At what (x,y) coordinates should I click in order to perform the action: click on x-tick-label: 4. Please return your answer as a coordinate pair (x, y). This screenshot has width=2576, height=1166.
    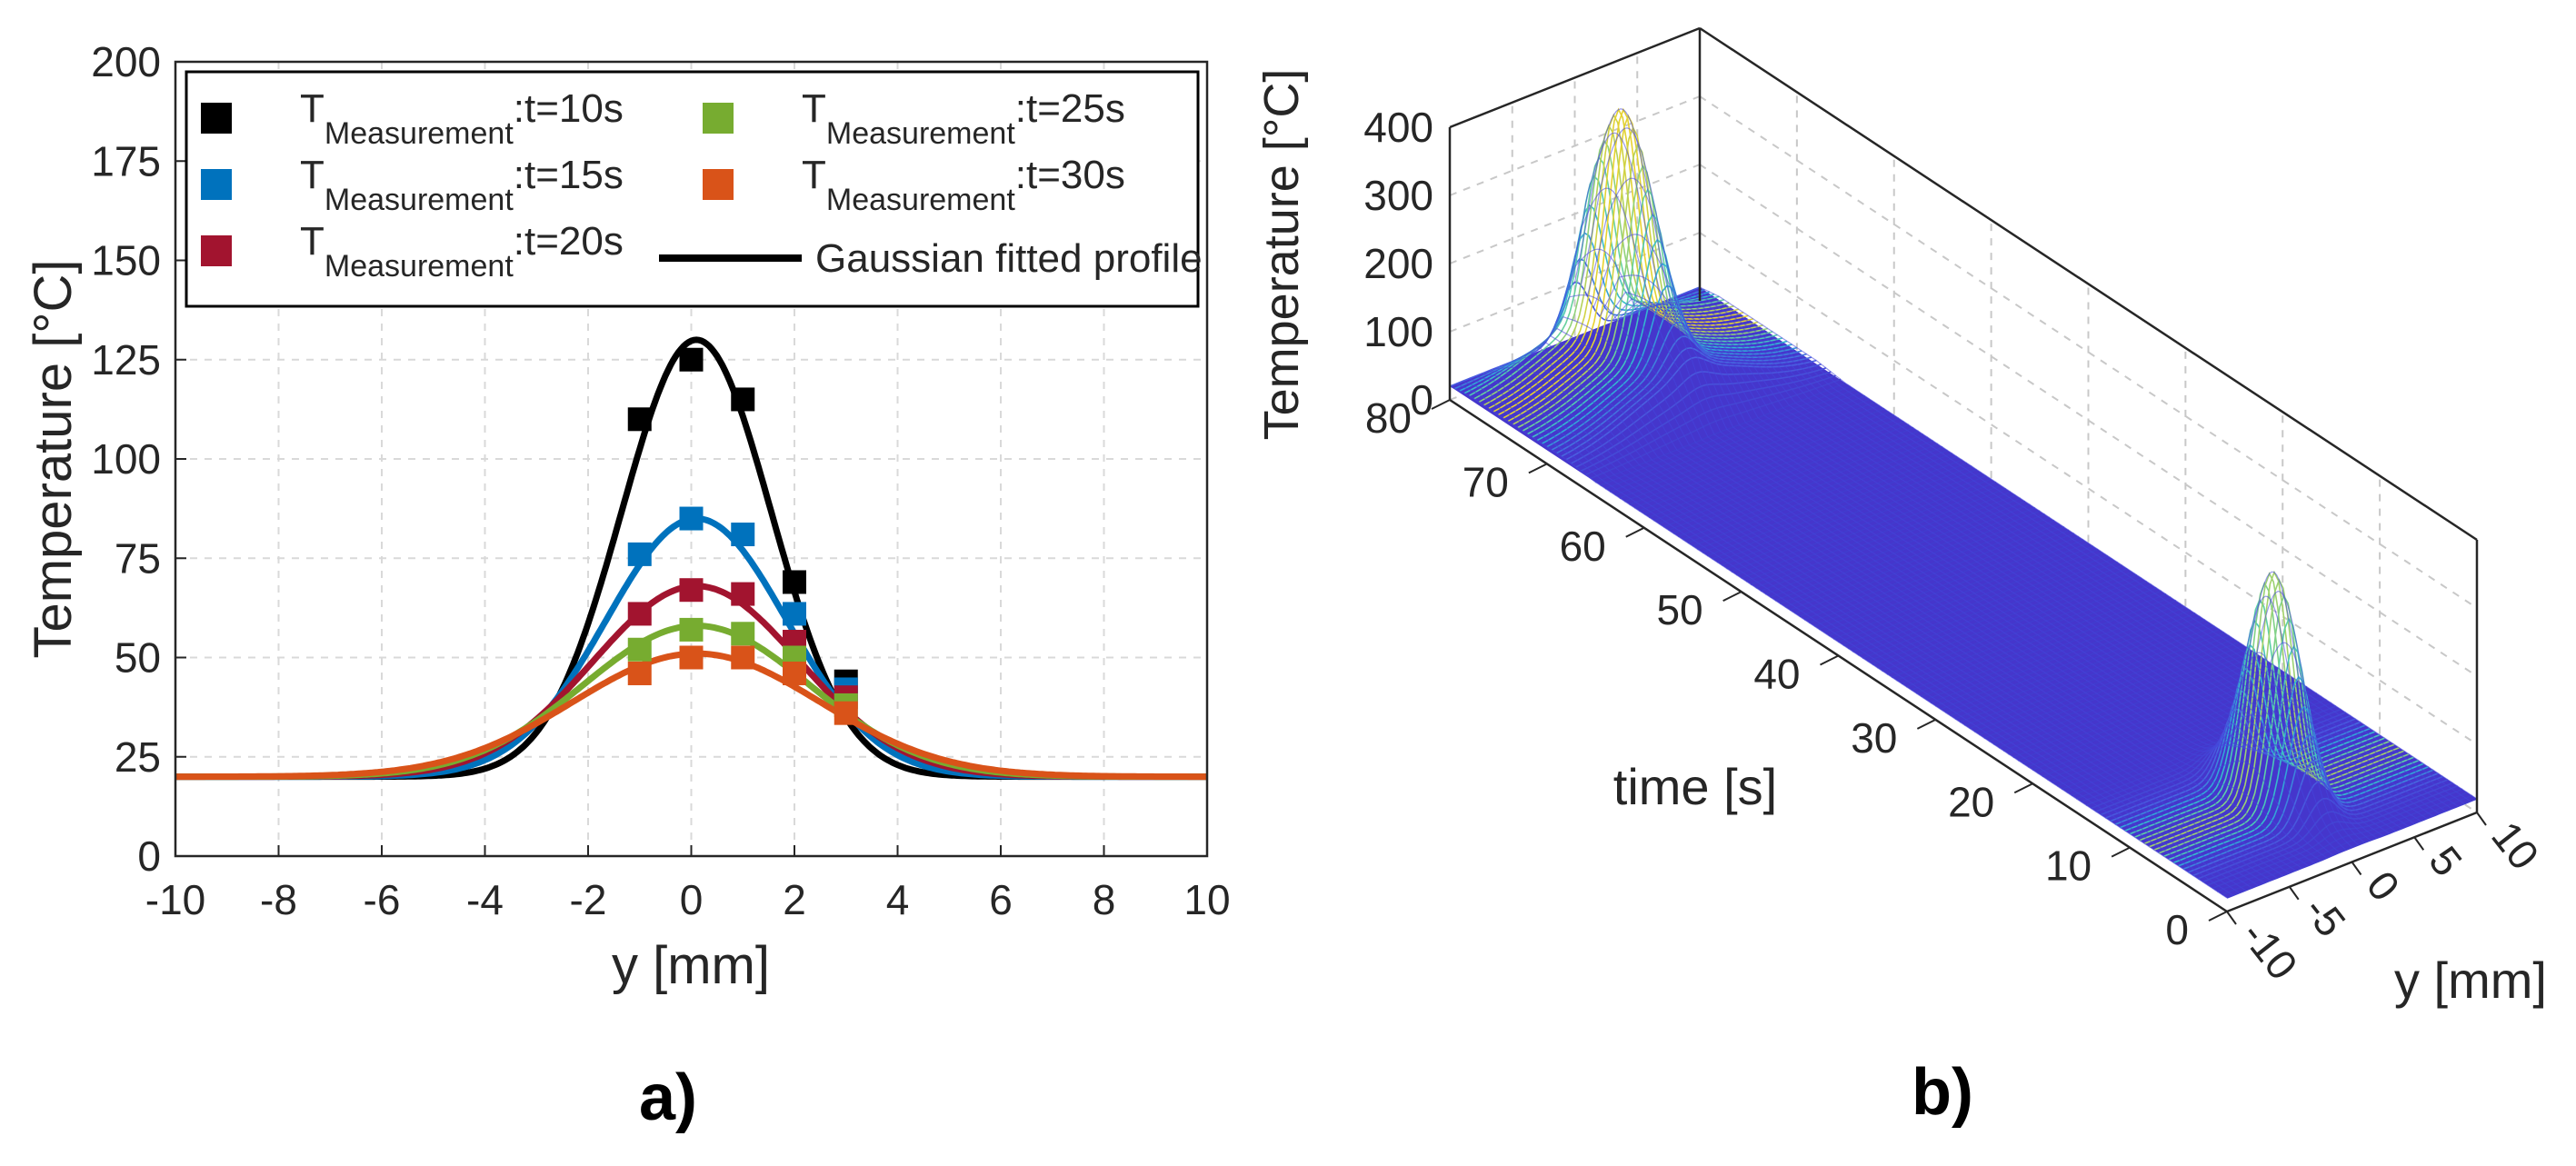
    Looking at the image, I should click on (898, 899).